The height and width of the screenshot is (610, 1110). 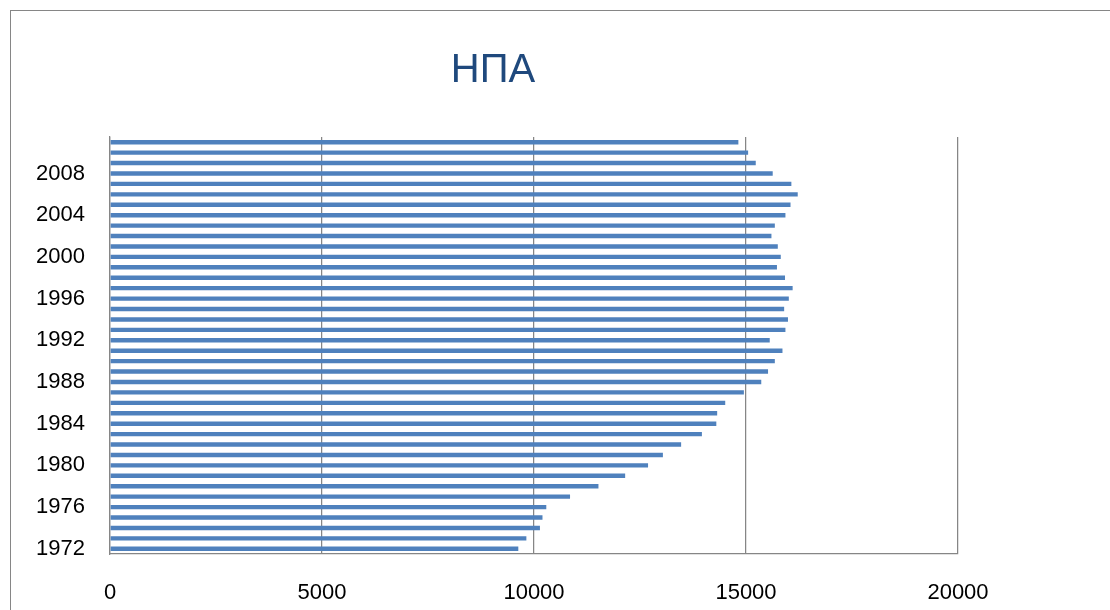 I want to click on y-tick-label: 1984, so click(x=60, y=422).